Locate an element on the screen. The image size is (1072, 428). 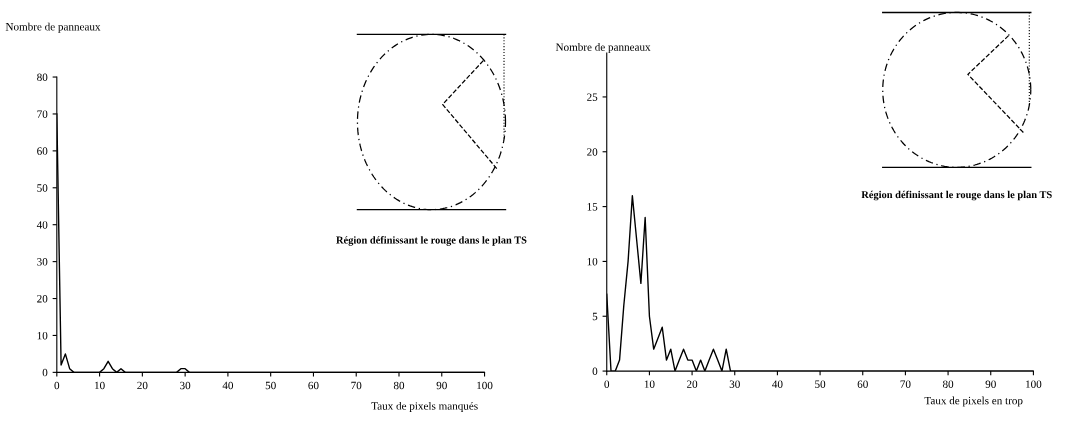
y-tick-label: 70 is located at coordinates (42, 114).